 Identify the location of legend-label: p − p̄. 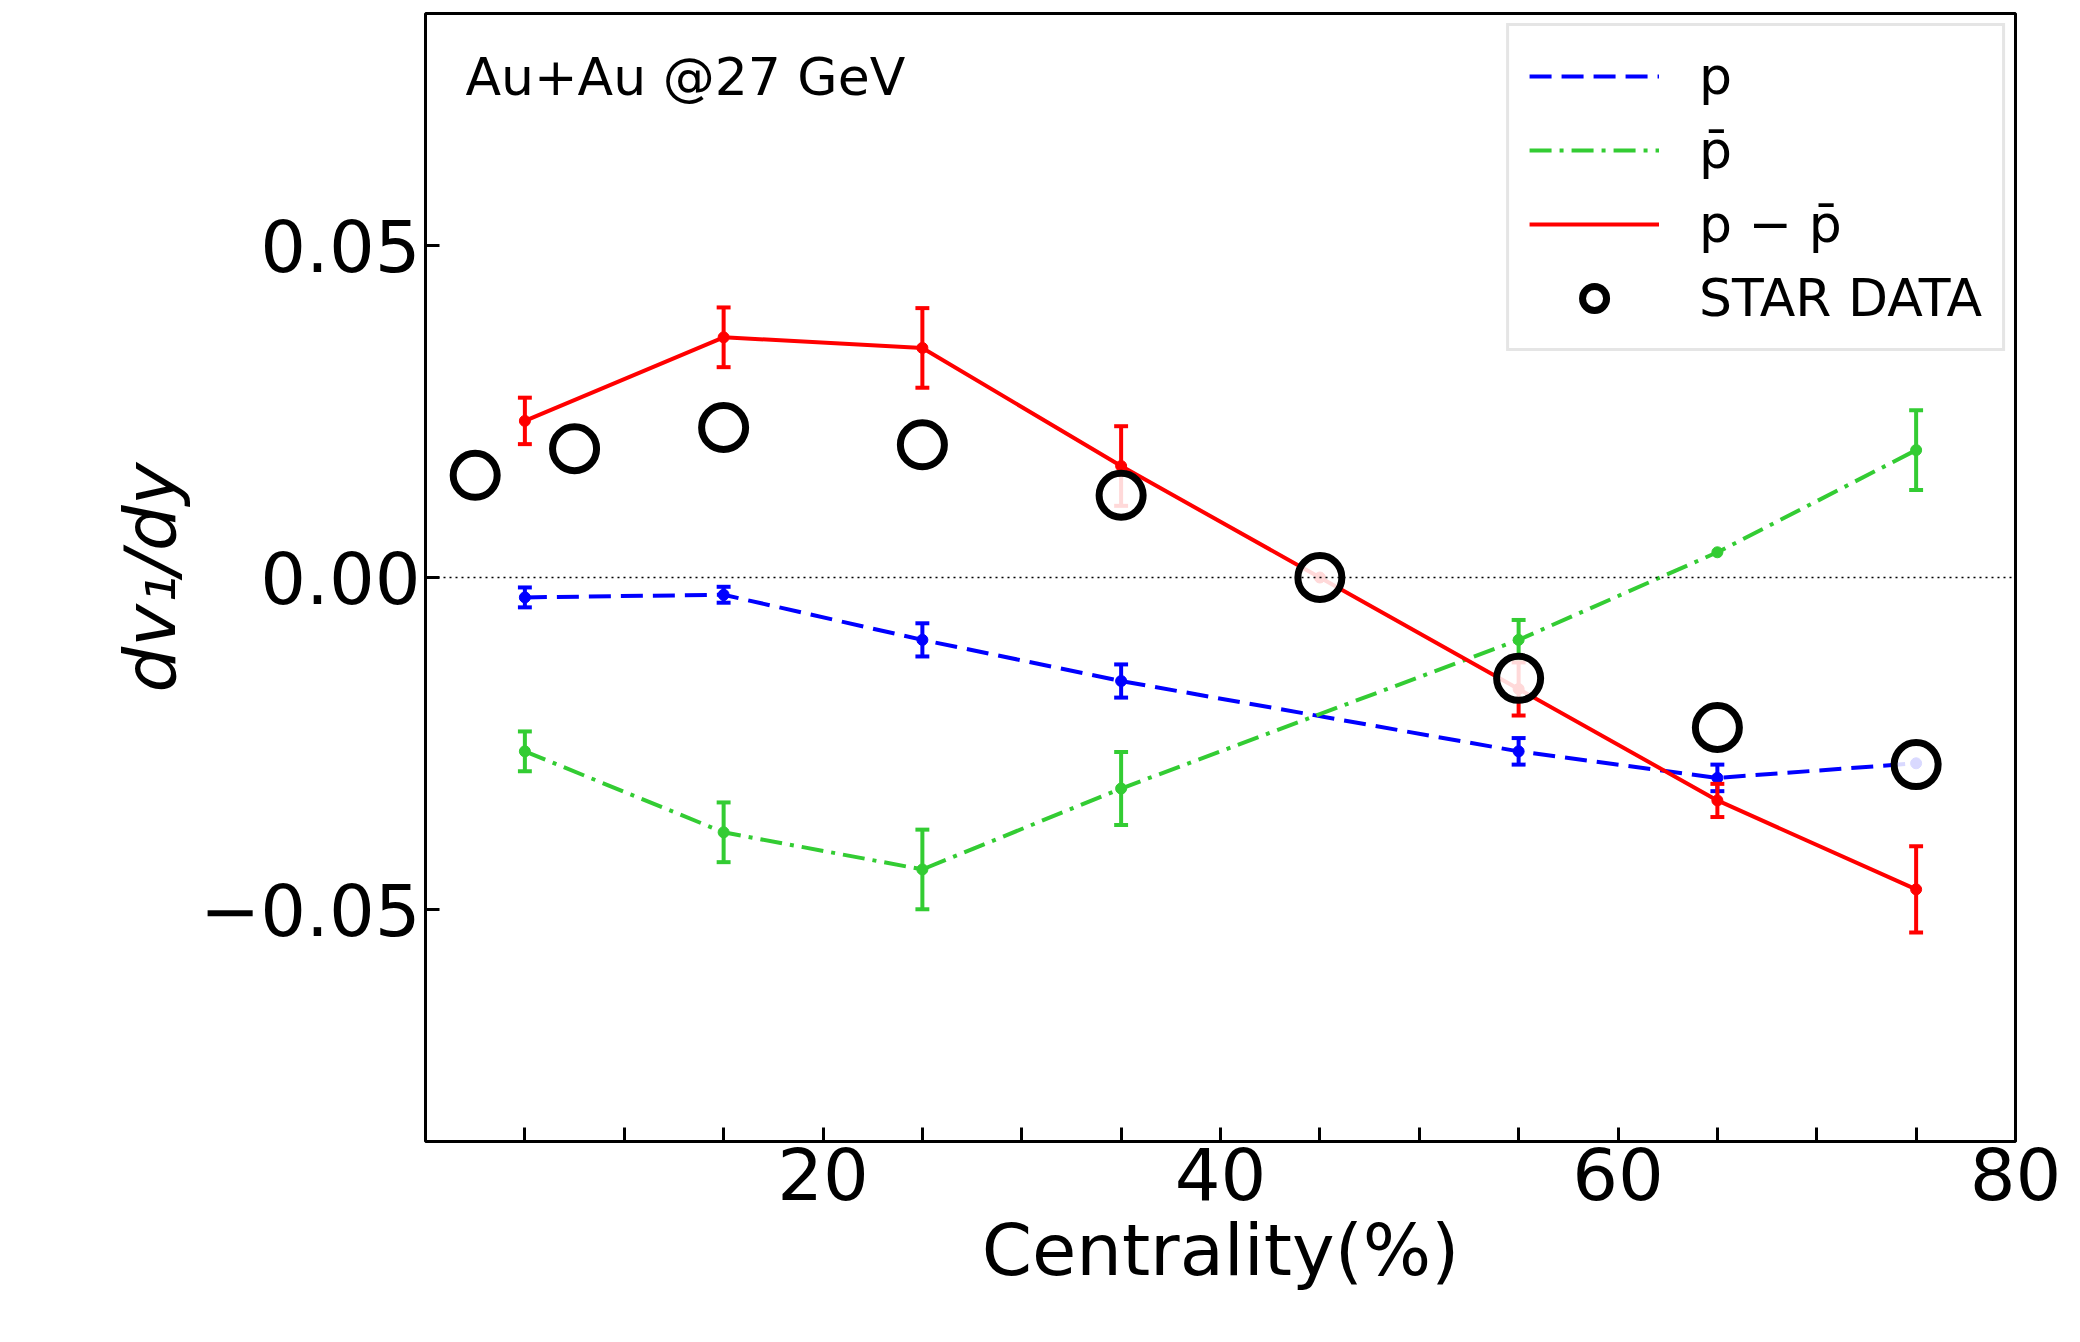
(1770, 224).